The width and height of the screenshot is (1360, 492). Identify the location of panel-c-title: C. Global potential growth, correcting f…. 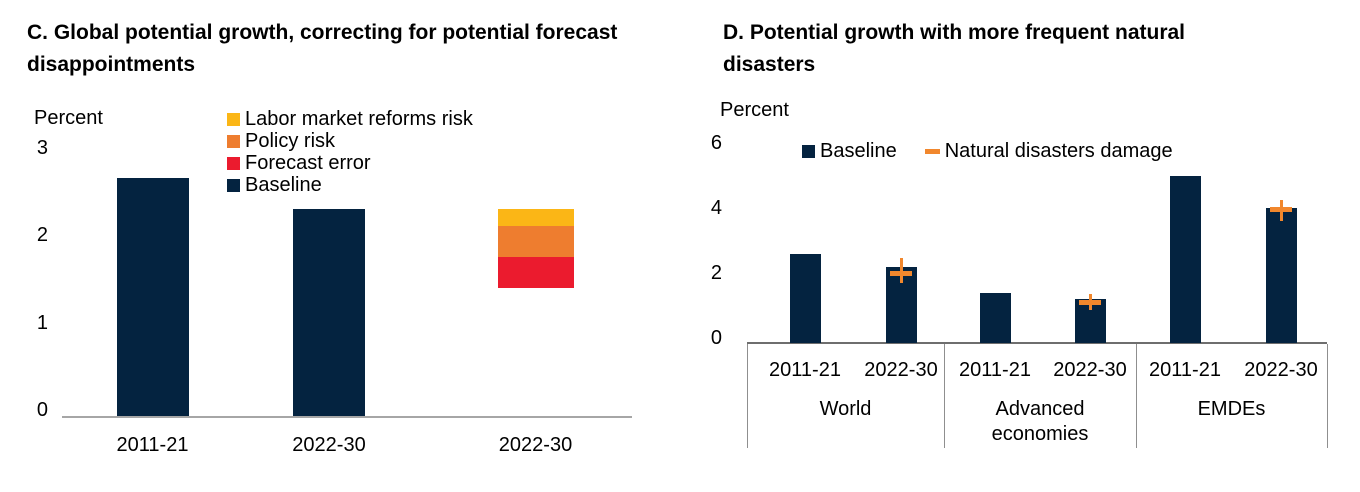
(322, 48).